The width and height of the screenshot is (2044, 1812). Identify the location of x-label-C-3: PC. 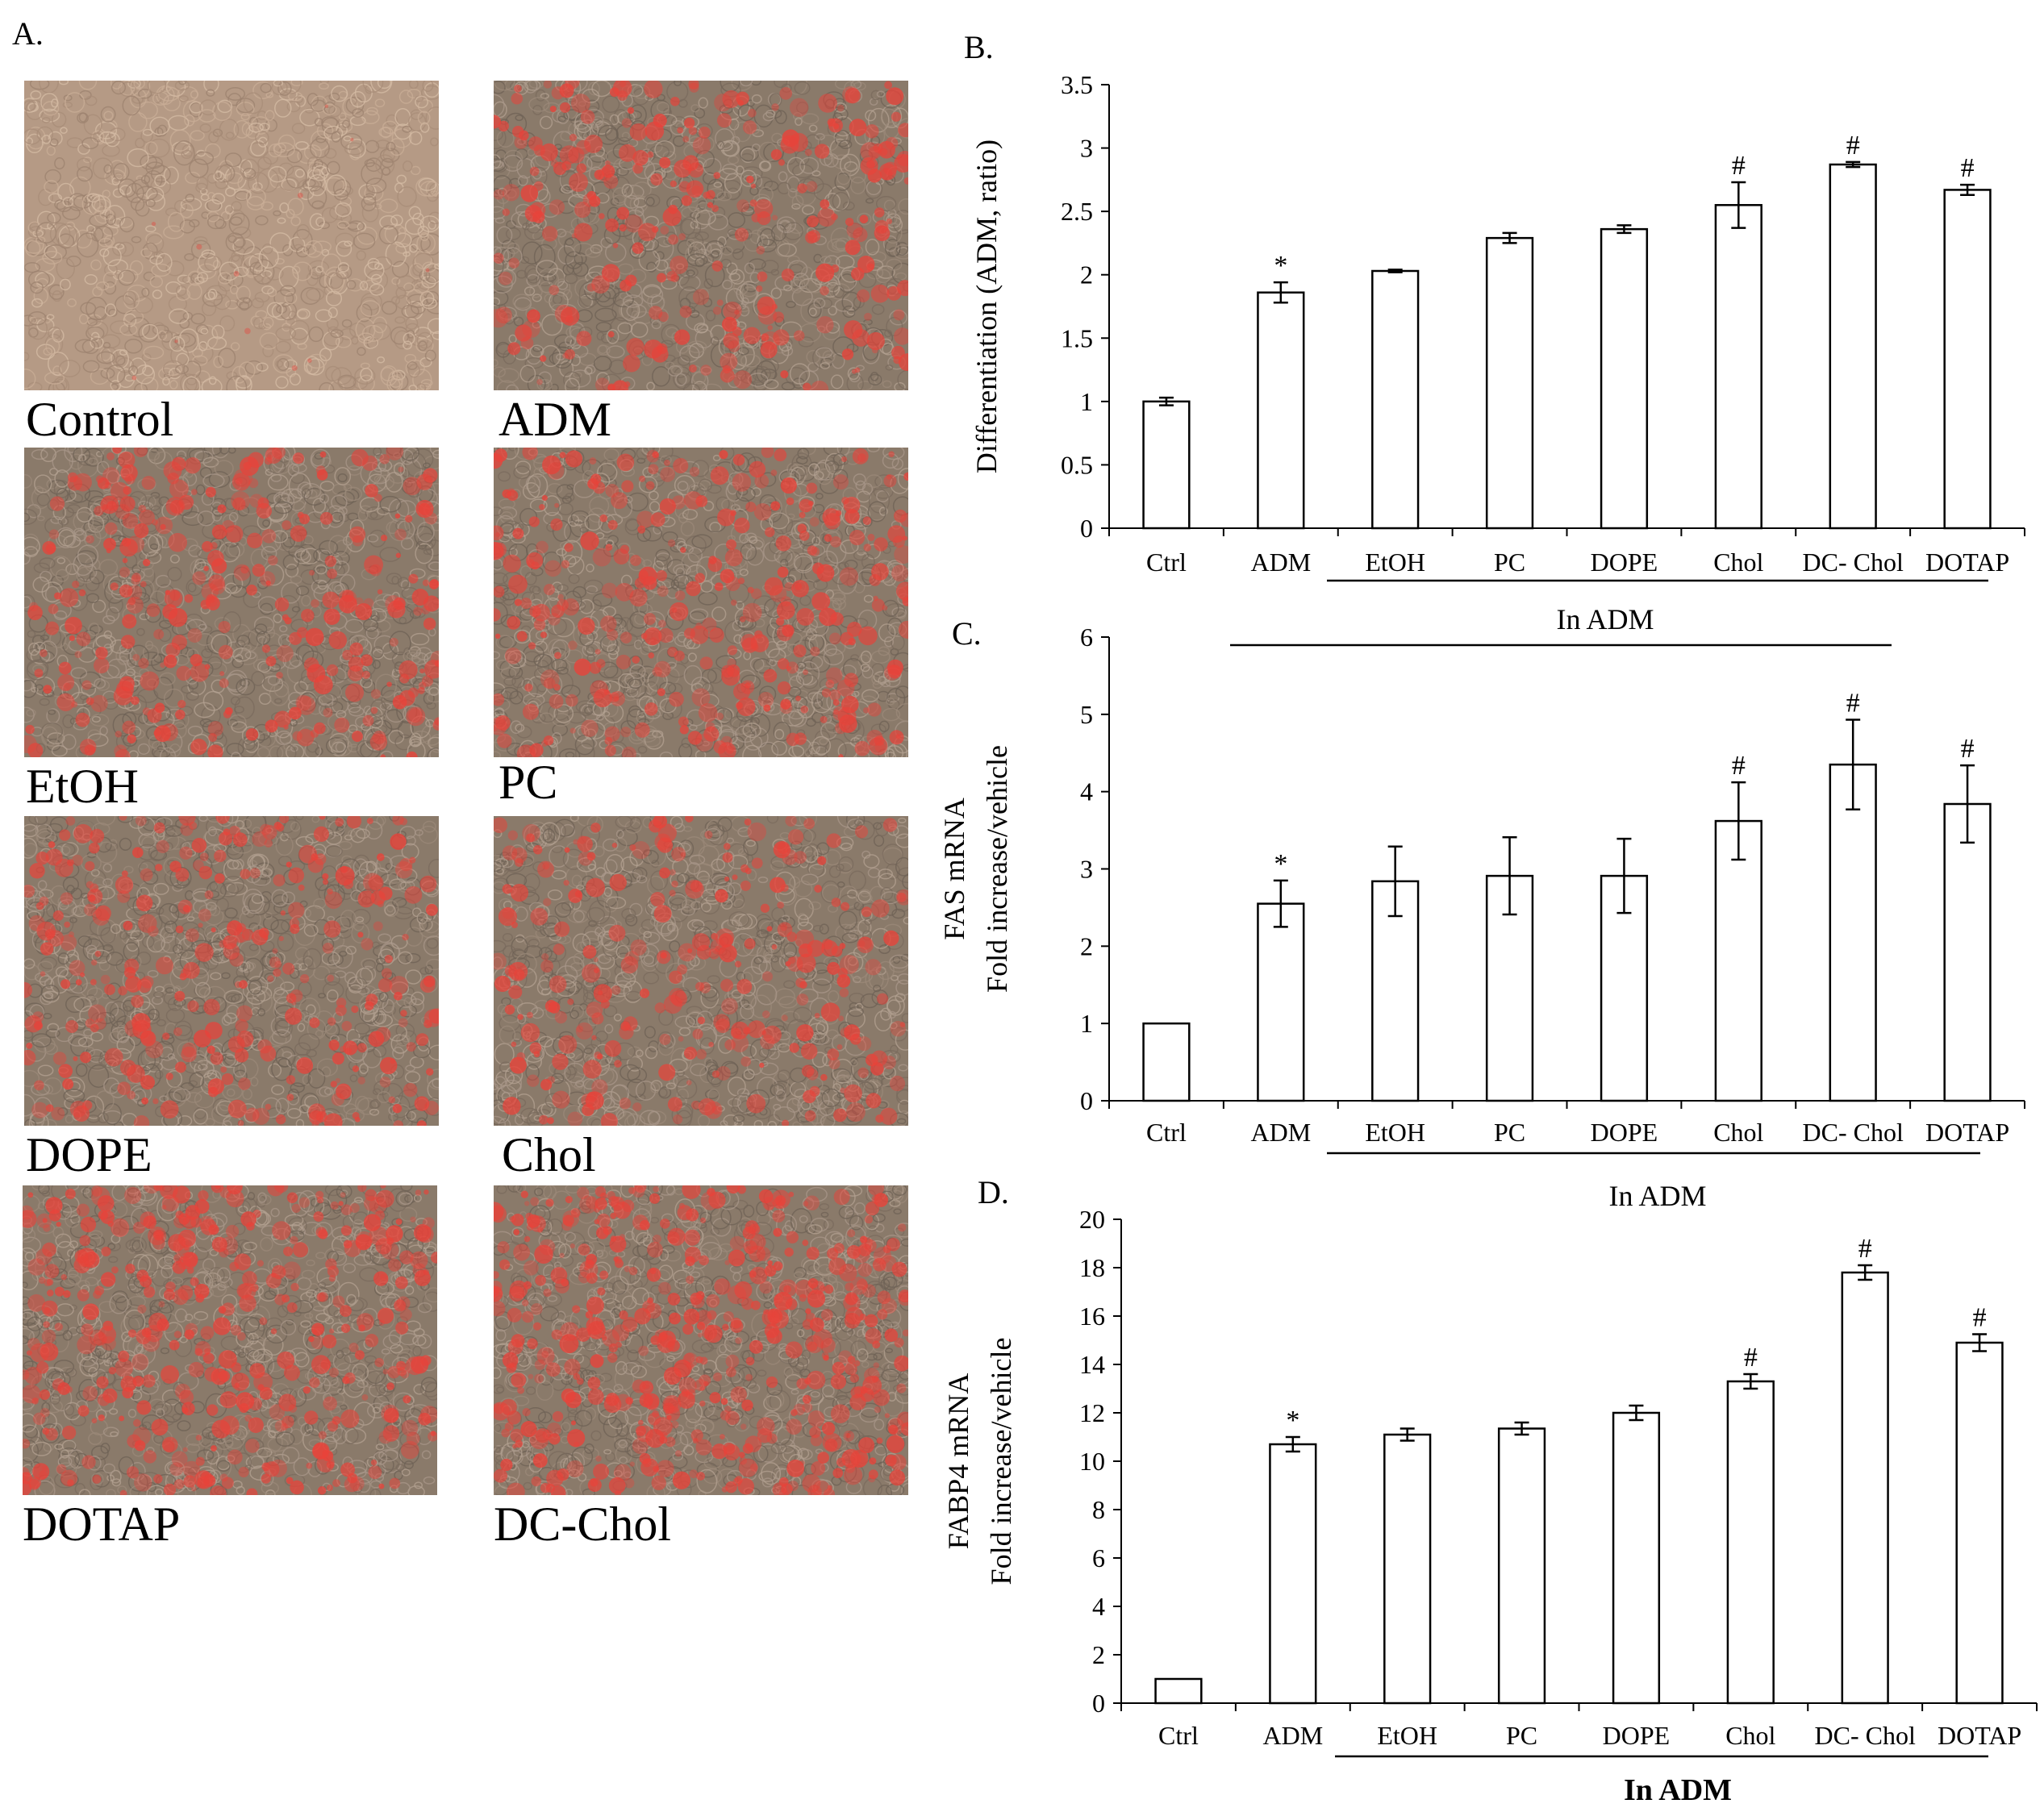
(1510, 1132).